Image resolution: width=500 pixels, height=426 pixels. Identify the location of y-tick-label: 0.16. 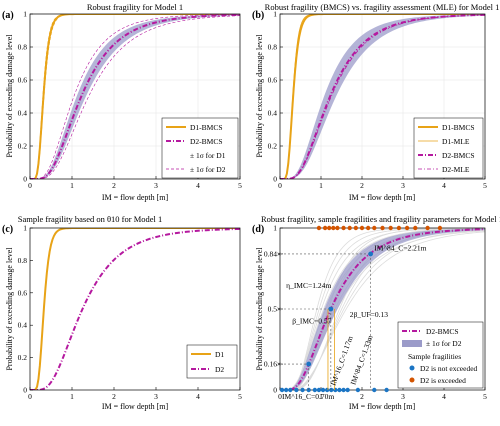
(270, 364).